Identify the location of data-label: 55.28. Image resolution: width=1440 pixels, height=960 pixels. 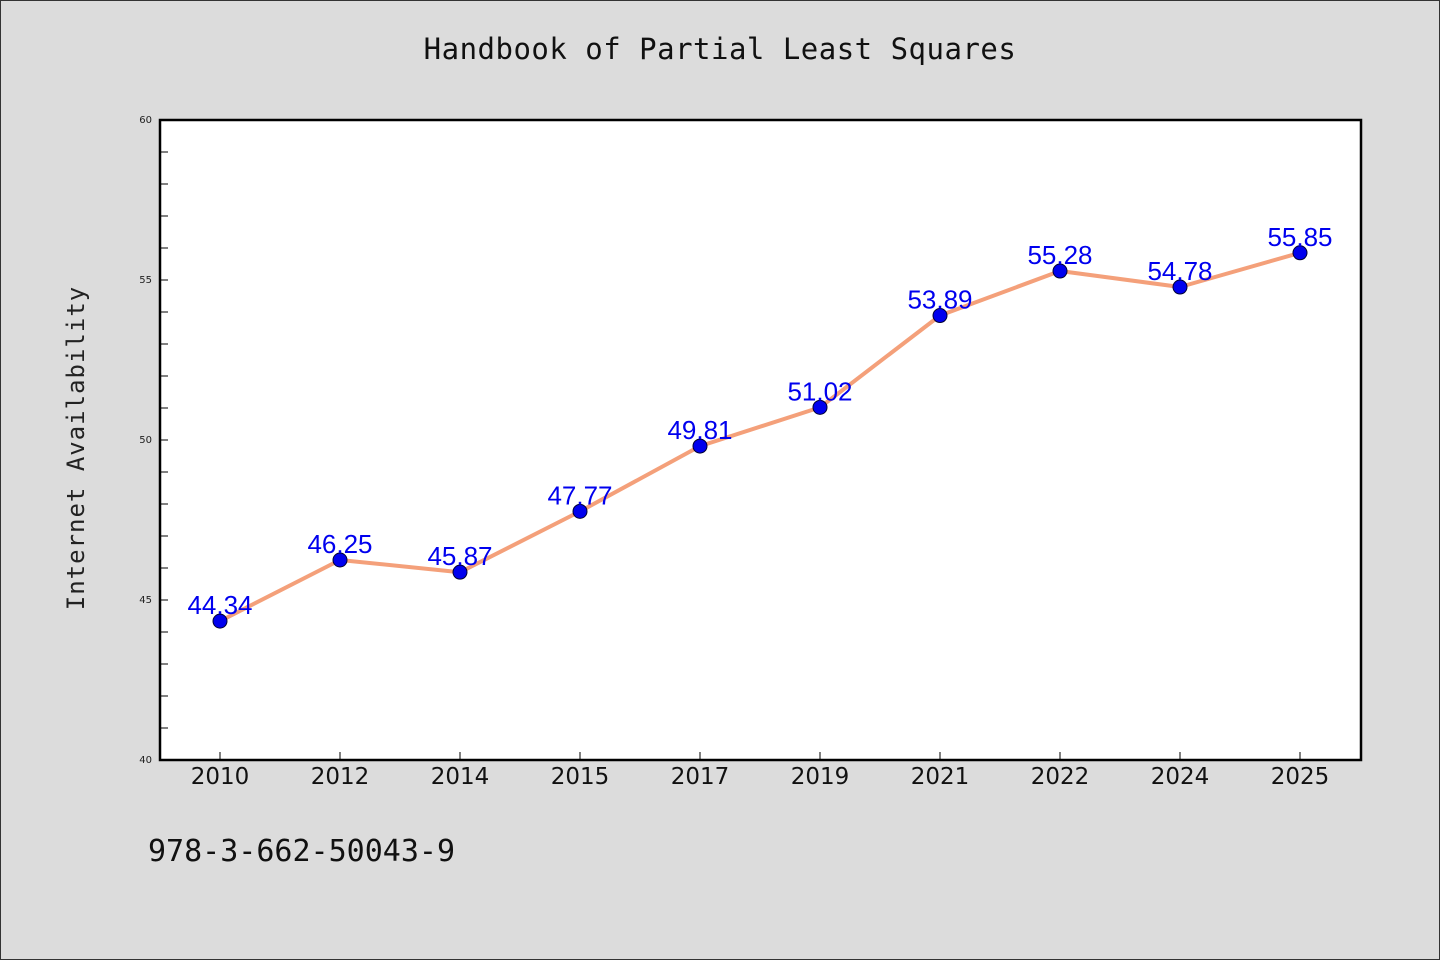
(1059, 255).